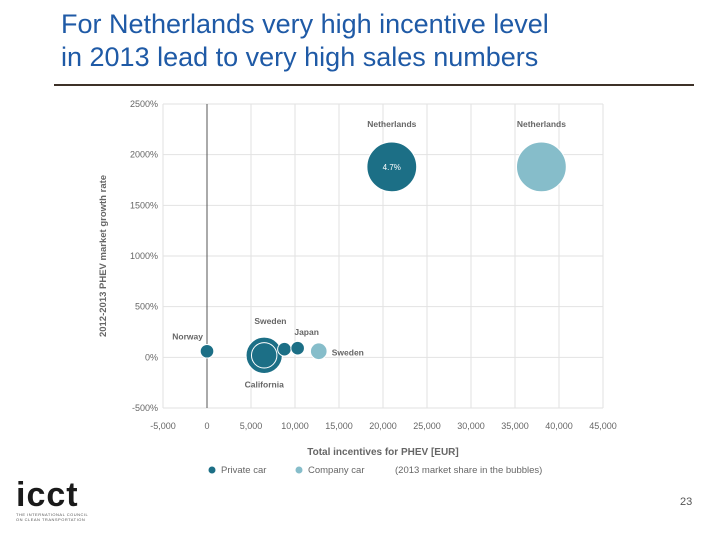 The width and height of the screenshot is (720, 540). I want to click on bubble-company-car-netherlands, so click(541, 167).